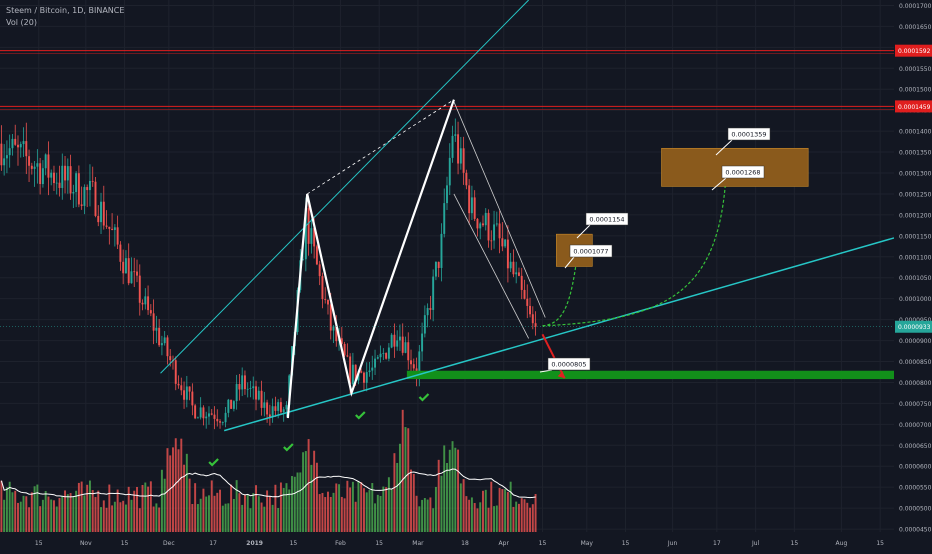  What do you see at coordinates (915, 69) in the screenshot?
I see `y-tick-label: 0.0001550` at bounding box center [915, 69].